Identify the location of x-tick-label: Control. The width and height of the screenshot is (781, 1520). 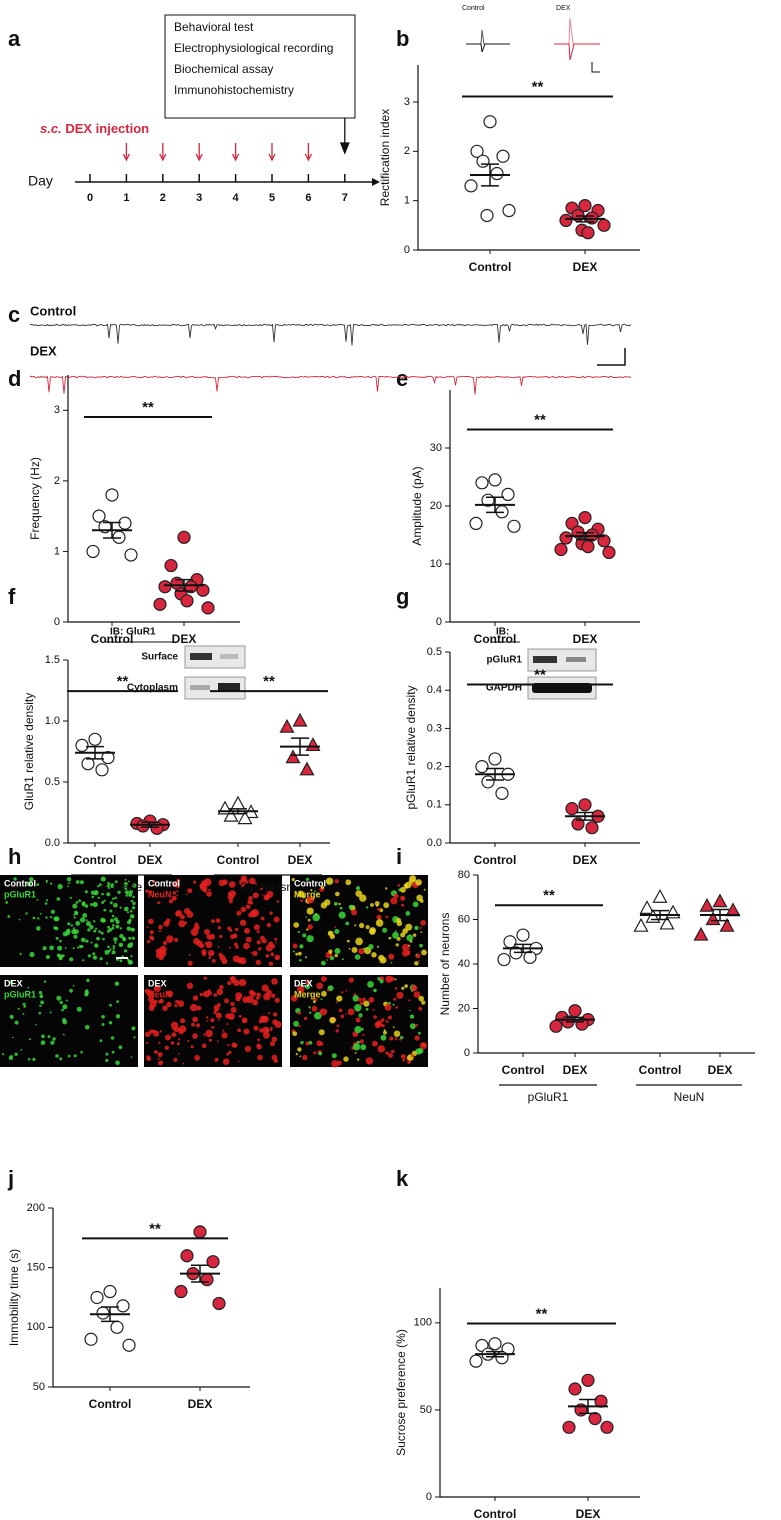
(495, 639).